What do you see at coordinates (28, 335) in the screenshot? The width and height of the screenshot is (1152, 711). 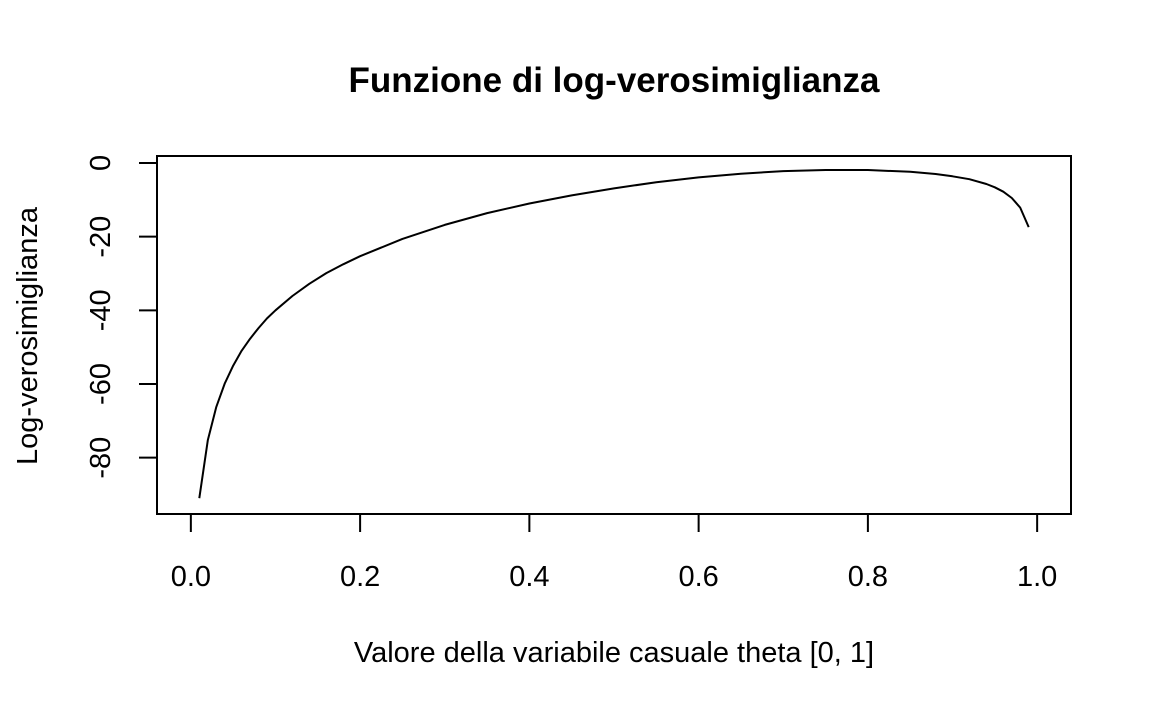 I see `y-axis-label: Log-verosimiglianza` at bounding box center [28, 335].